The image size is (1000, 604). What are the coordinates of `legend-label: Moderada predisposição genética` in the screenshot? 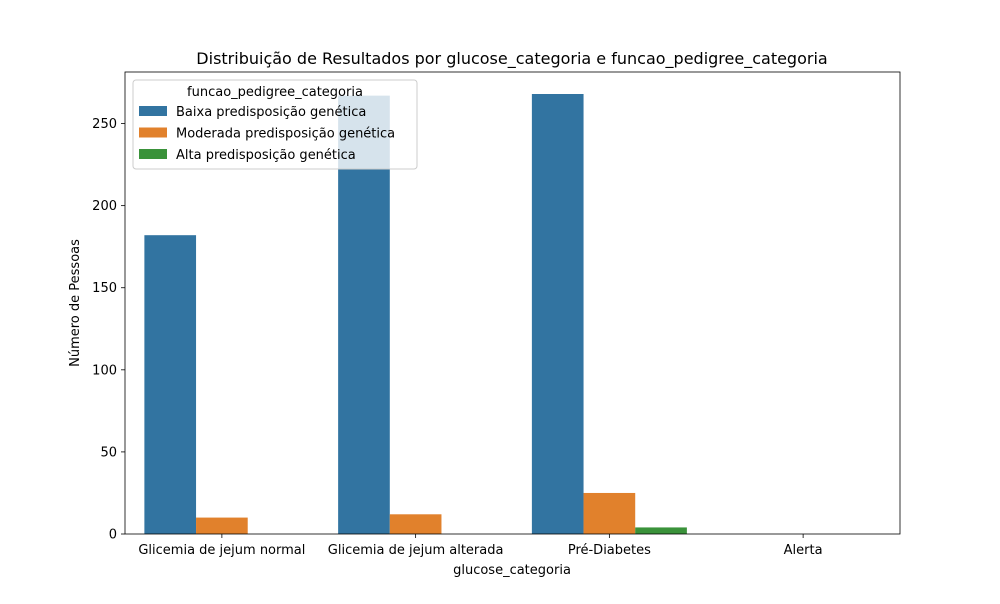 It's located at (285, 134).